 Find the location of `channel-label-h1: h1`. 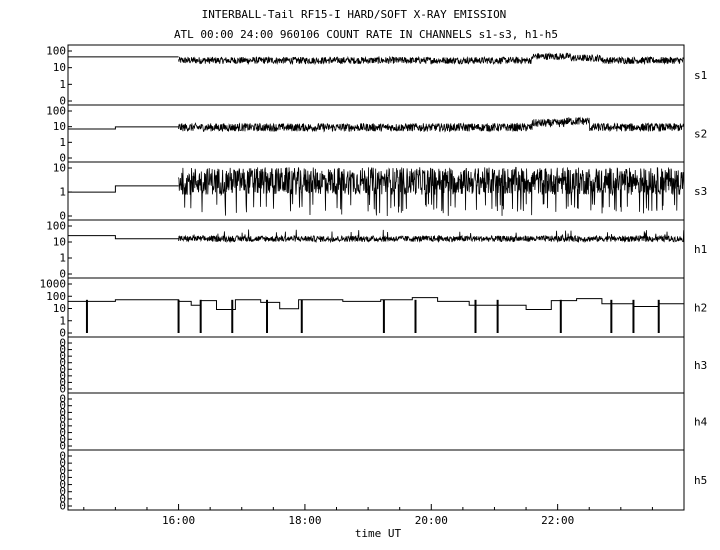

channel-label-h1: h1 is located at coordinates (700, 249).